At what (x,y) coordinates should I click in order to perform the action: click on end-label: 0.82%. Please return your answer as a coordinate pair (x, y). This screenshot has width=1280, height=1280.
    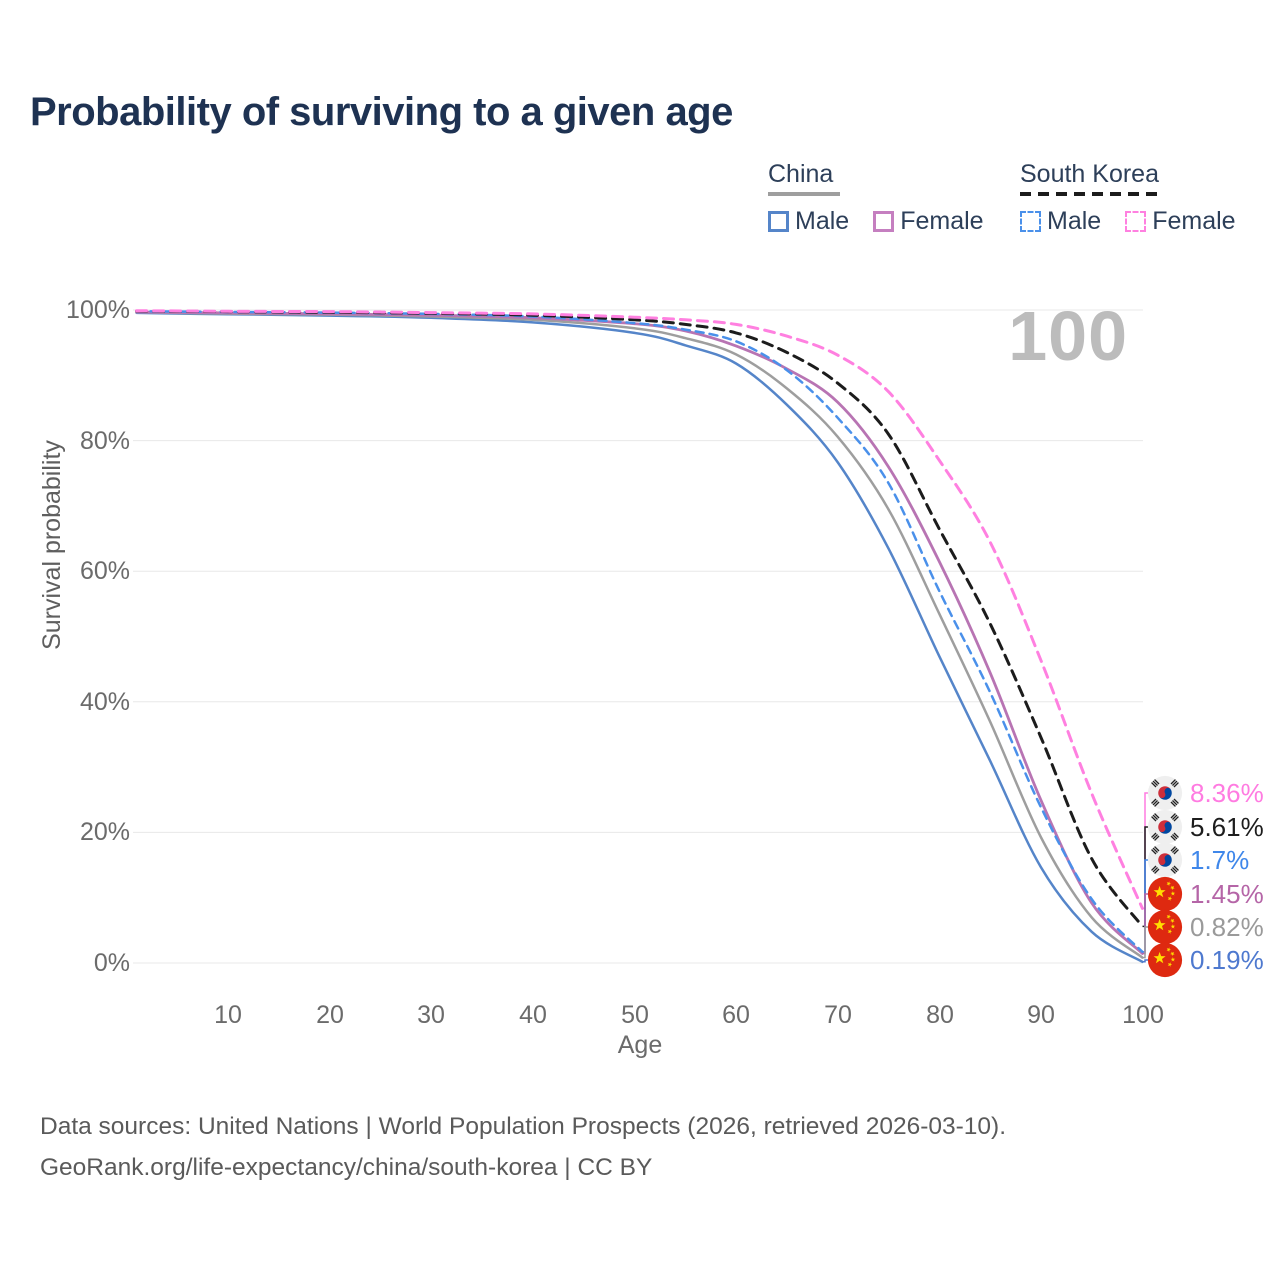
    Looking at the image, I should click on (1205, 927).